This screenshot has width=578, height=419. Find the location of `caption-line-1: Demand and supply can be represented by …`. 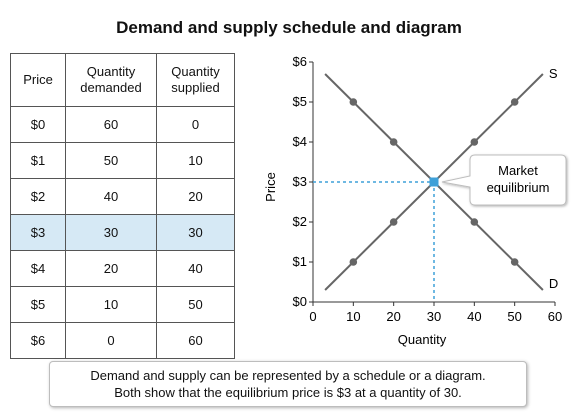

caption-line-1: Demand and supply can be represented by … is located at coordinates (288, 375).